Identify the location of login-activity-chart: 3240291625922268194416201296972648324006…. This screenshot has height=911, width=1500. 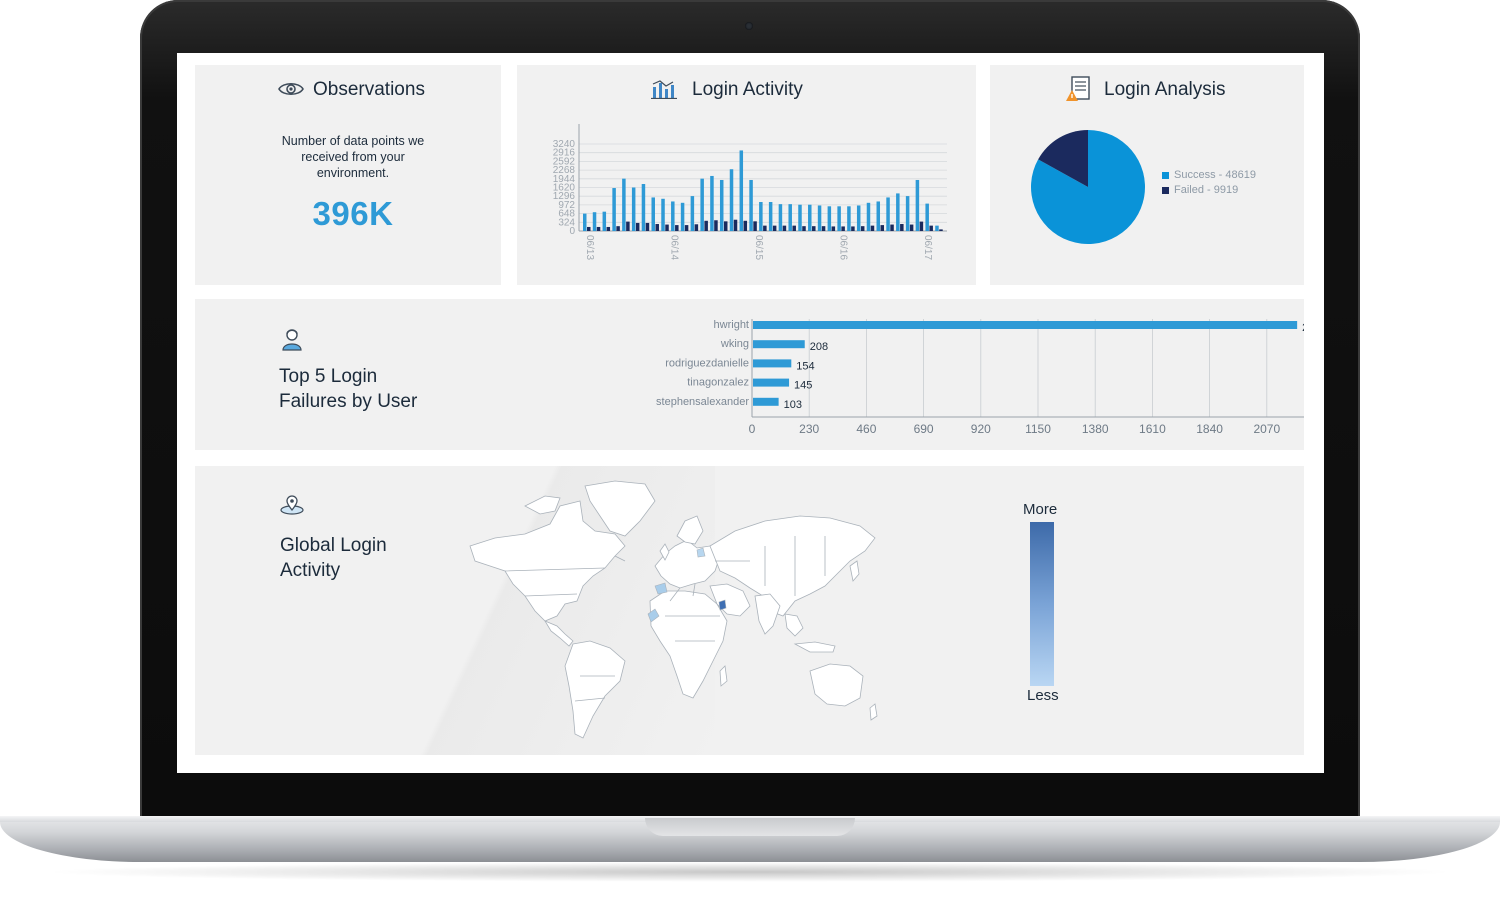
(746, 175).